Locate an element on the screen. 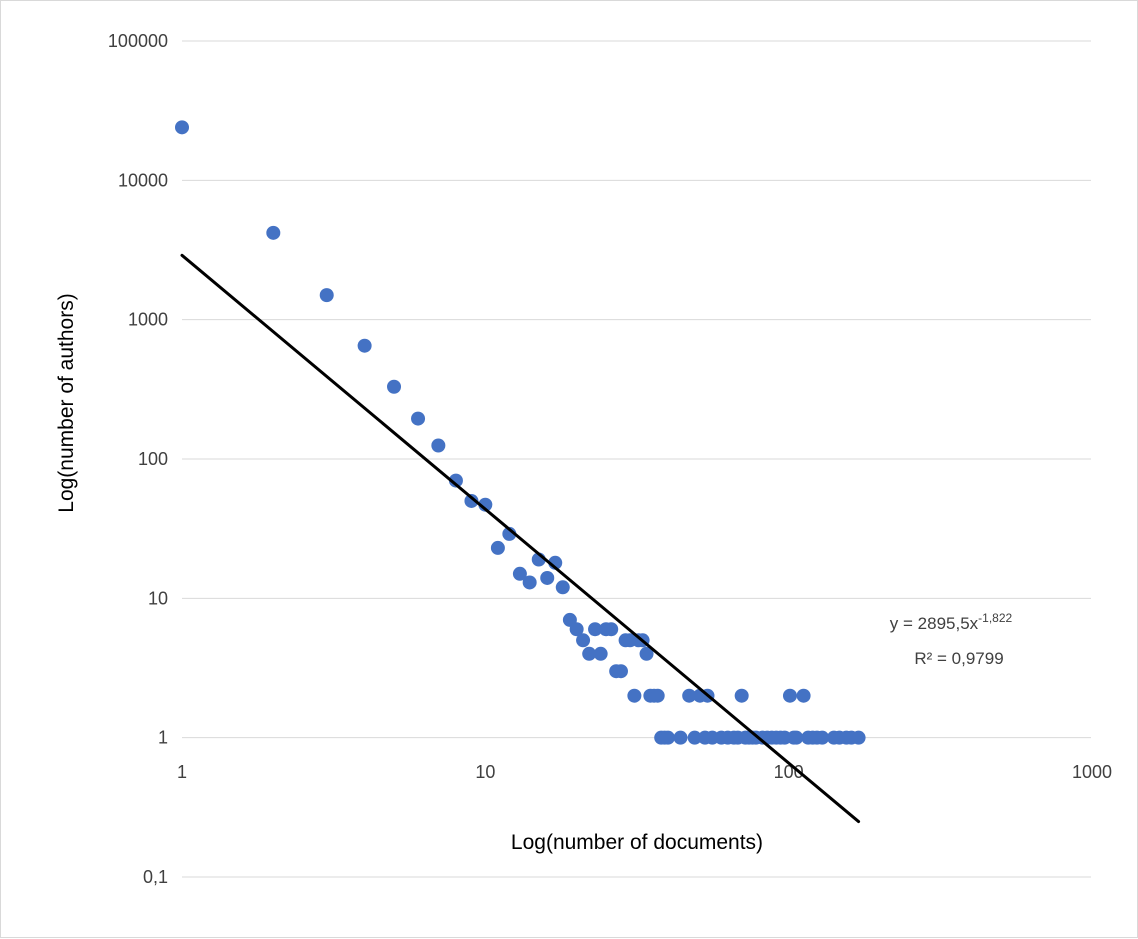 Image resolution: width=1138 pixels, height=939 pixels. y-tick-labels: 100000 10000 1000 100 10 1 0,1 is located at coordinates (138, 459).